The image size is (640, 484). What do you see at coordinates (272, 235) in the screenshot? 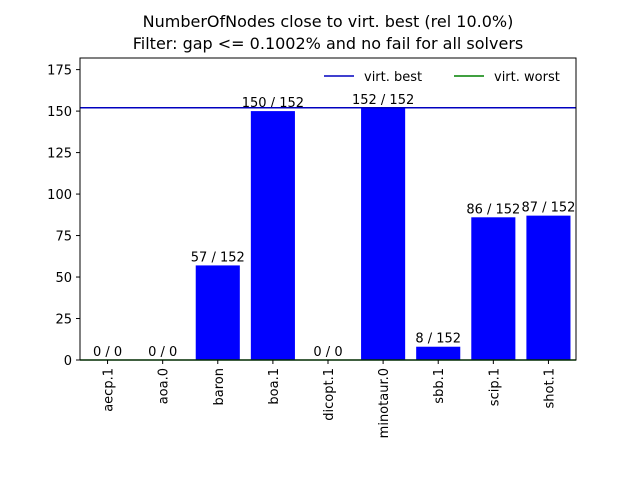
I see `bar-boa.1` at bounding box center [272, 235].